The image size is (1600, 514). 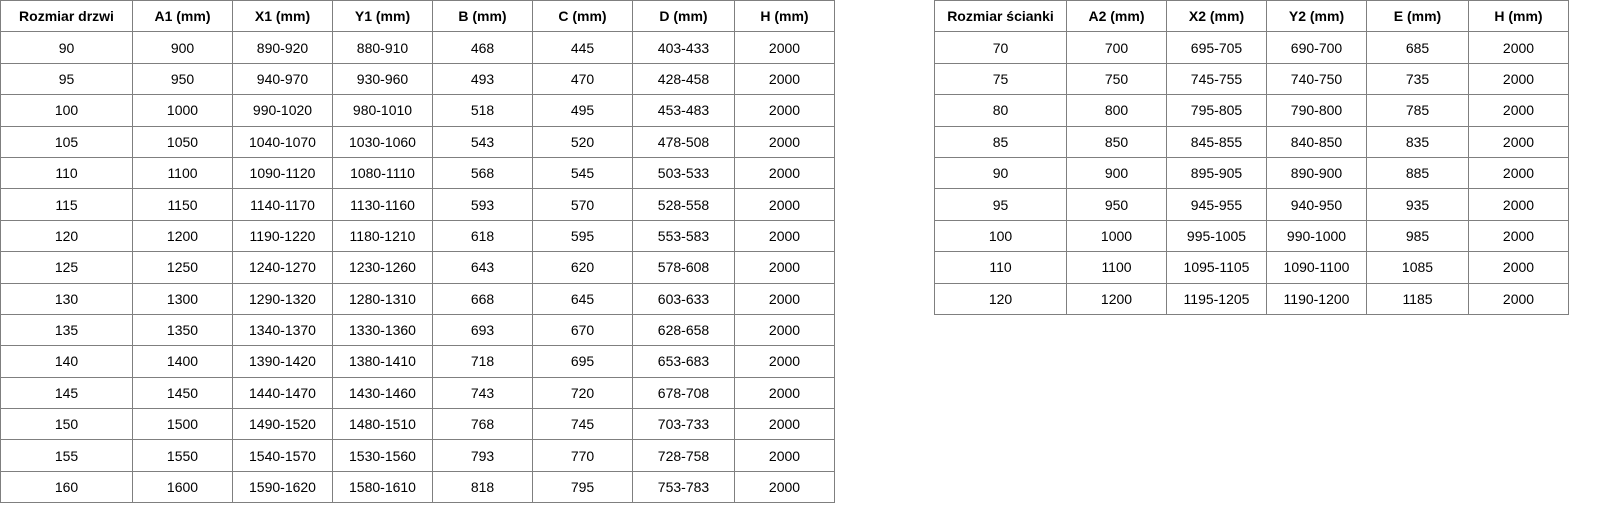 I want to click on table-row: 120 1200 1195-1205 1190-1200 1185 2000, so click(x=1251, y=298).